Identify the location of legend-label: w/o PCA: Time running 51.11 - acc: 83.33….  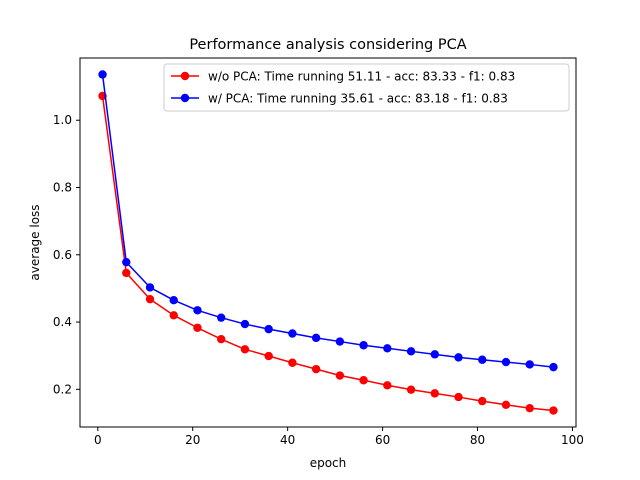
(361, 77).